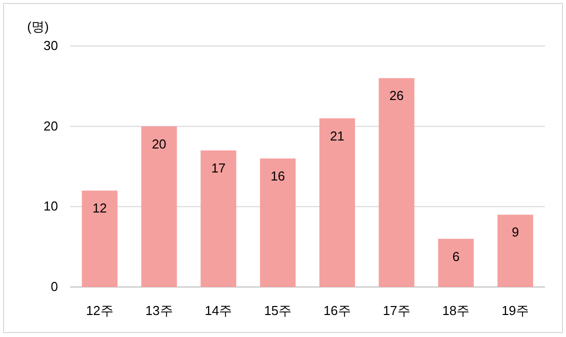 This screenshot has height=337, width=566. What do you see at coordinates (278, 176) in the screenshot?
I see `data-label: 16` at bounding box center [278, 176].